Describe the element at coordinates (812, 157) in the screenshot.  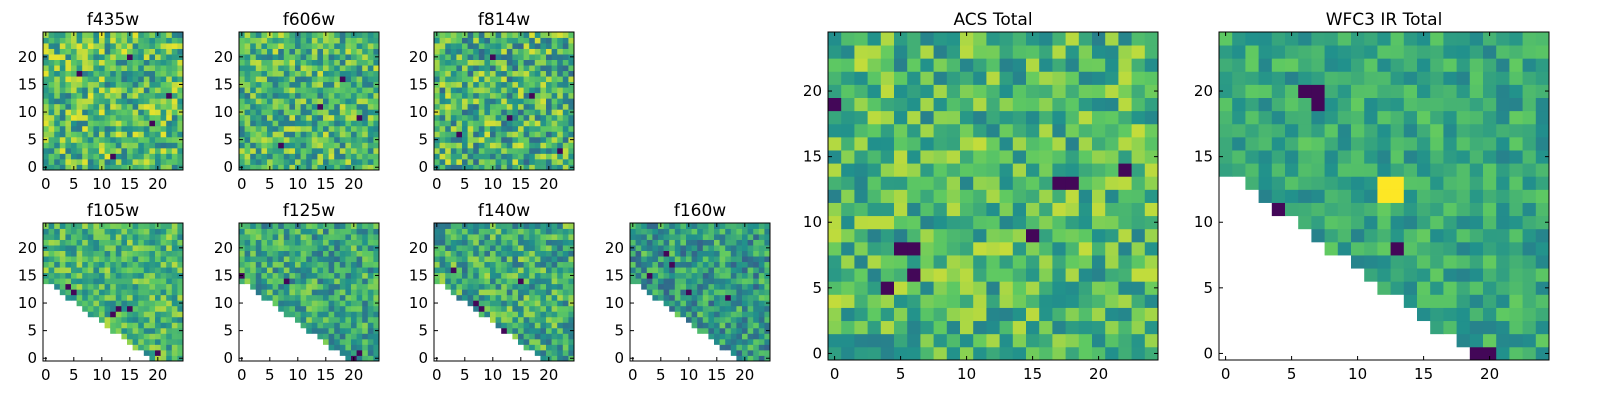
I see `y-tick-label: 15` at that location.